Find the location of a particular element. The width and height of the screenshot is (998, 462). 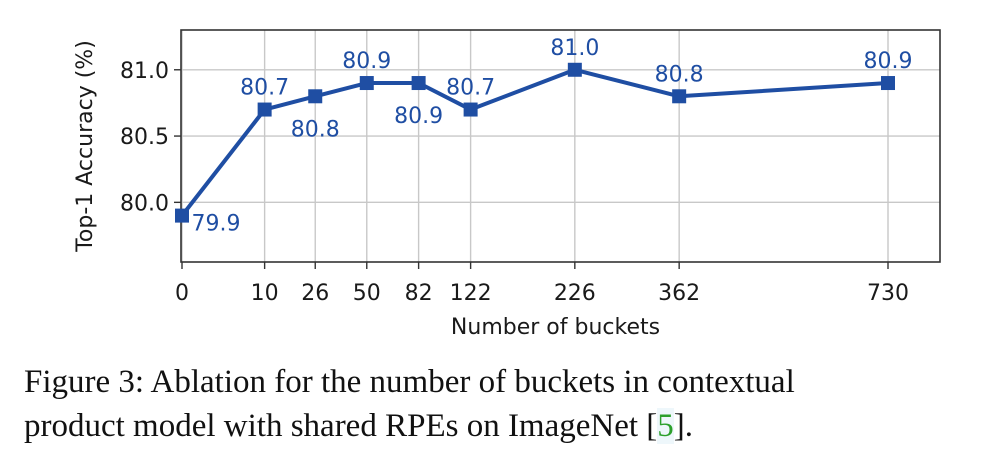

x-tick-label: 26 is located at coordinates (315, 293).